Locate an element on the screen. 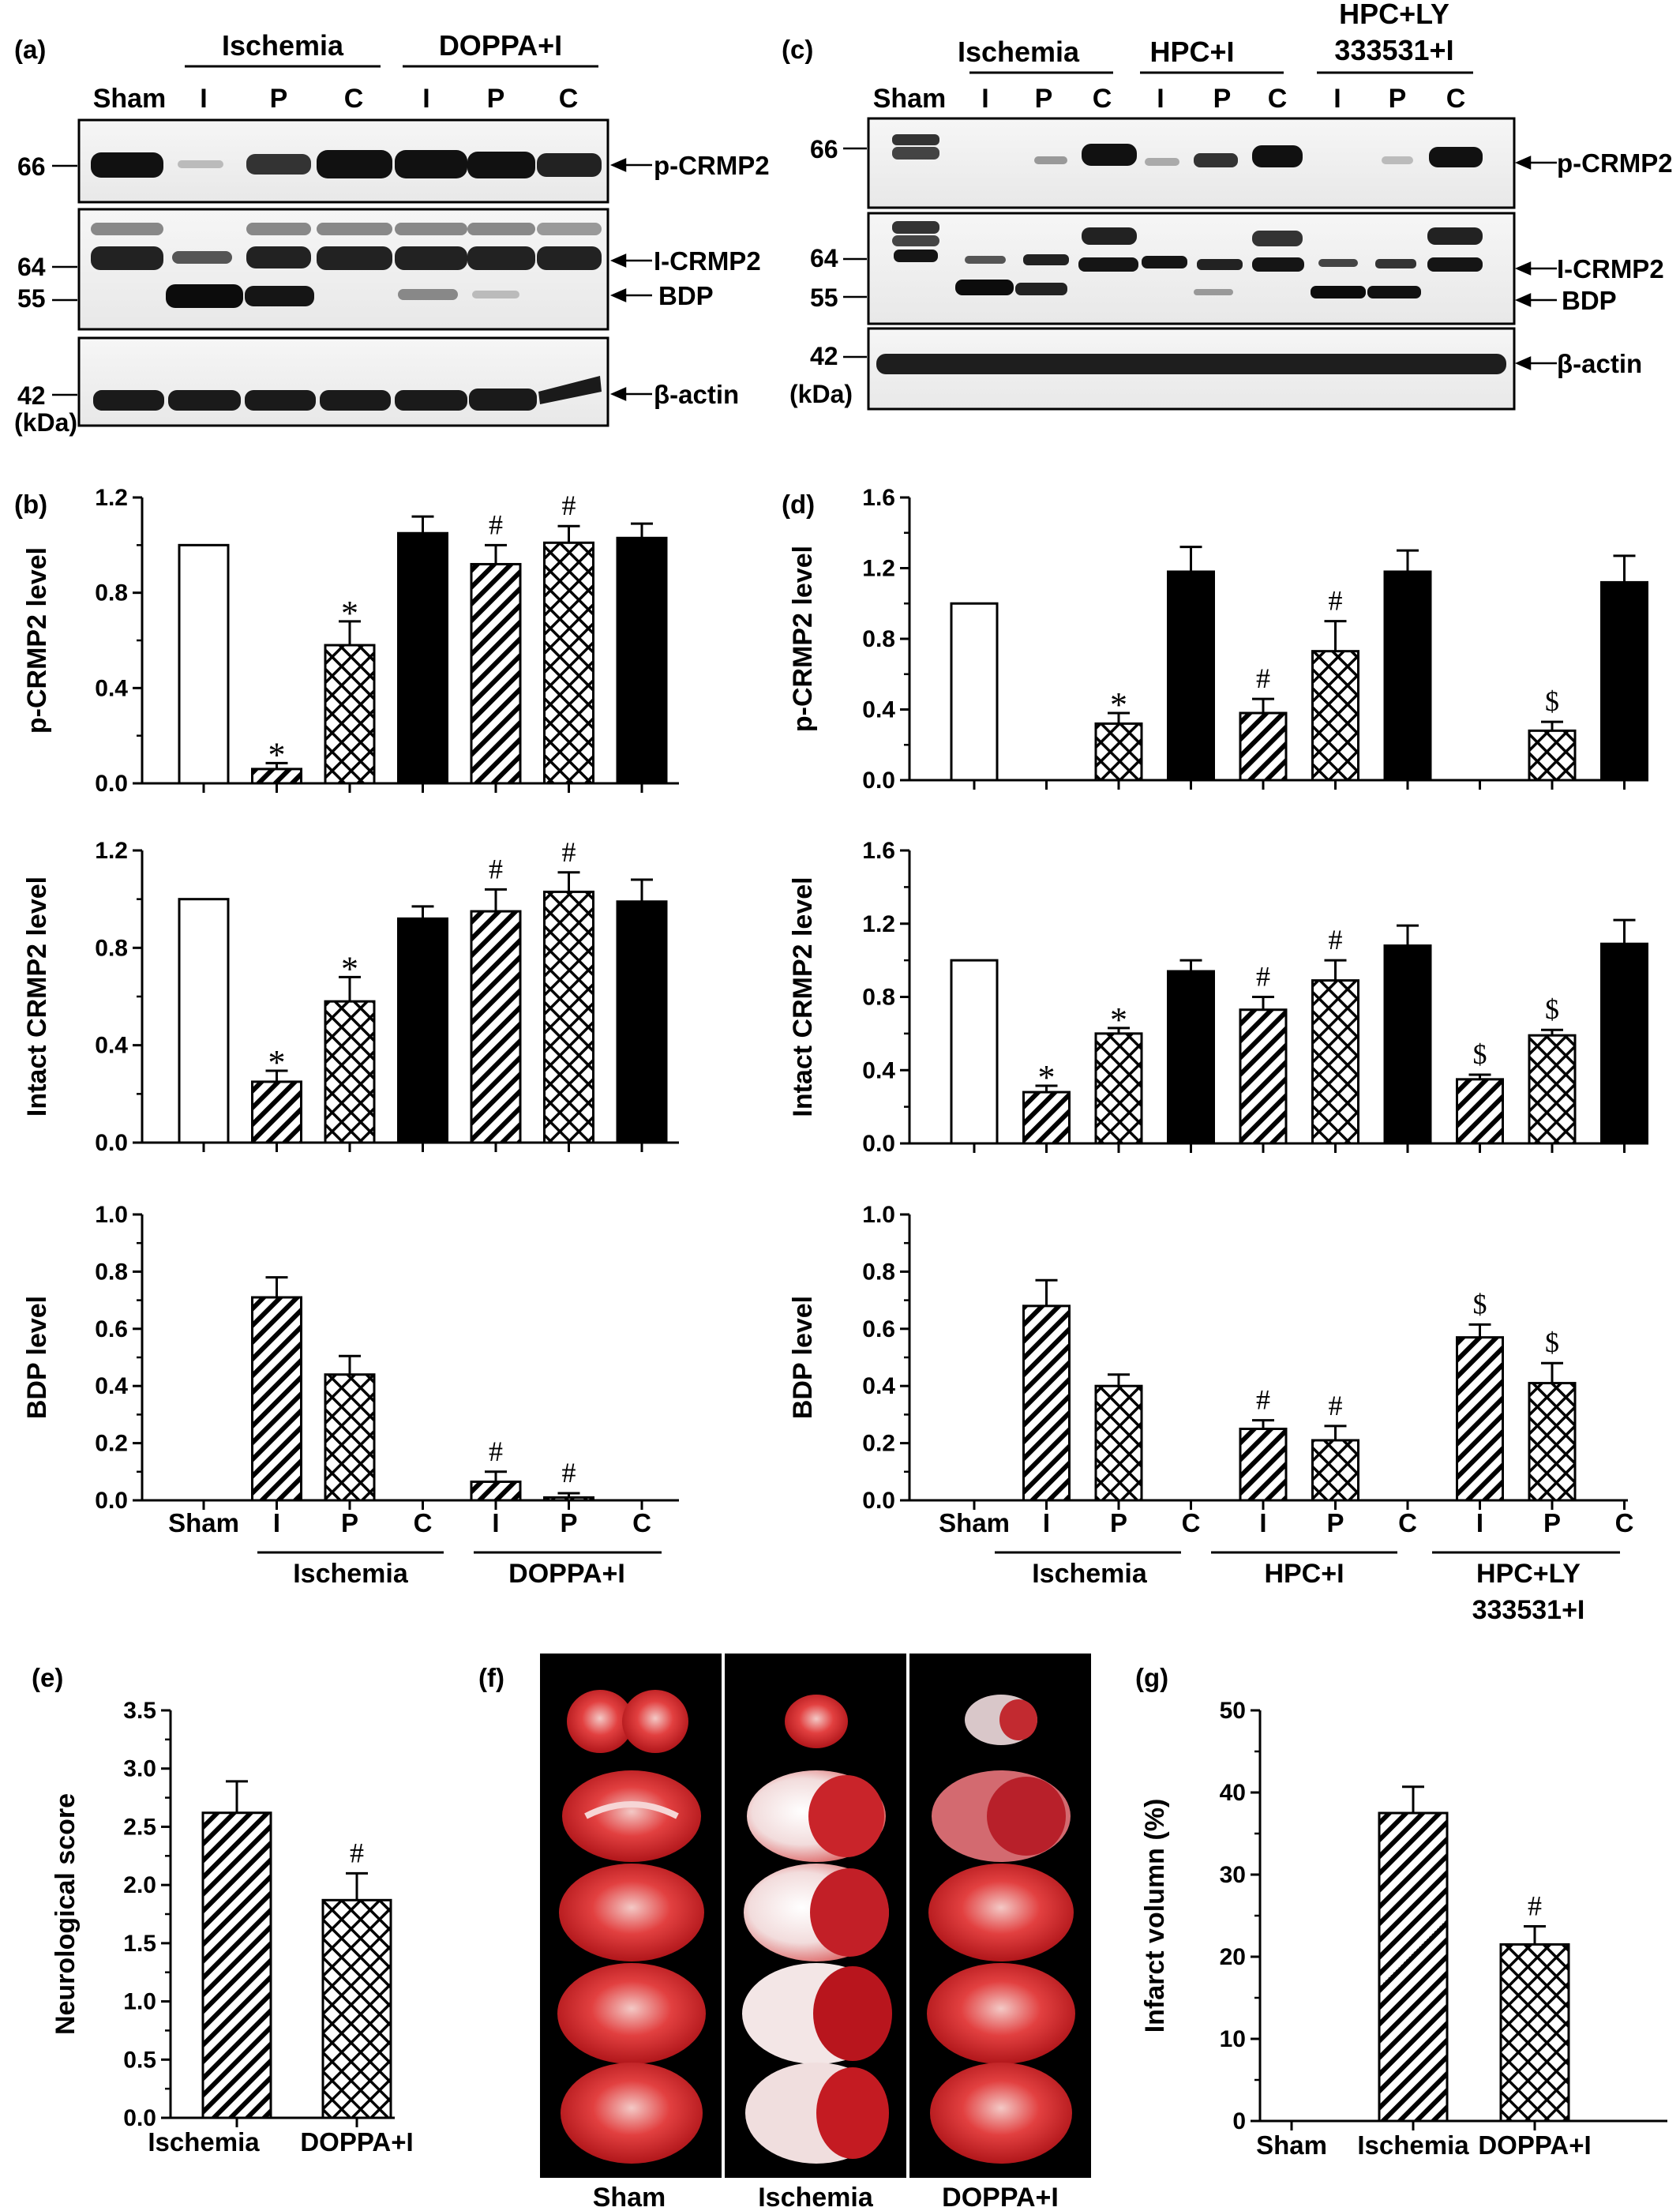  panel-letter-b: (b) is located at coordinates (30, 504).